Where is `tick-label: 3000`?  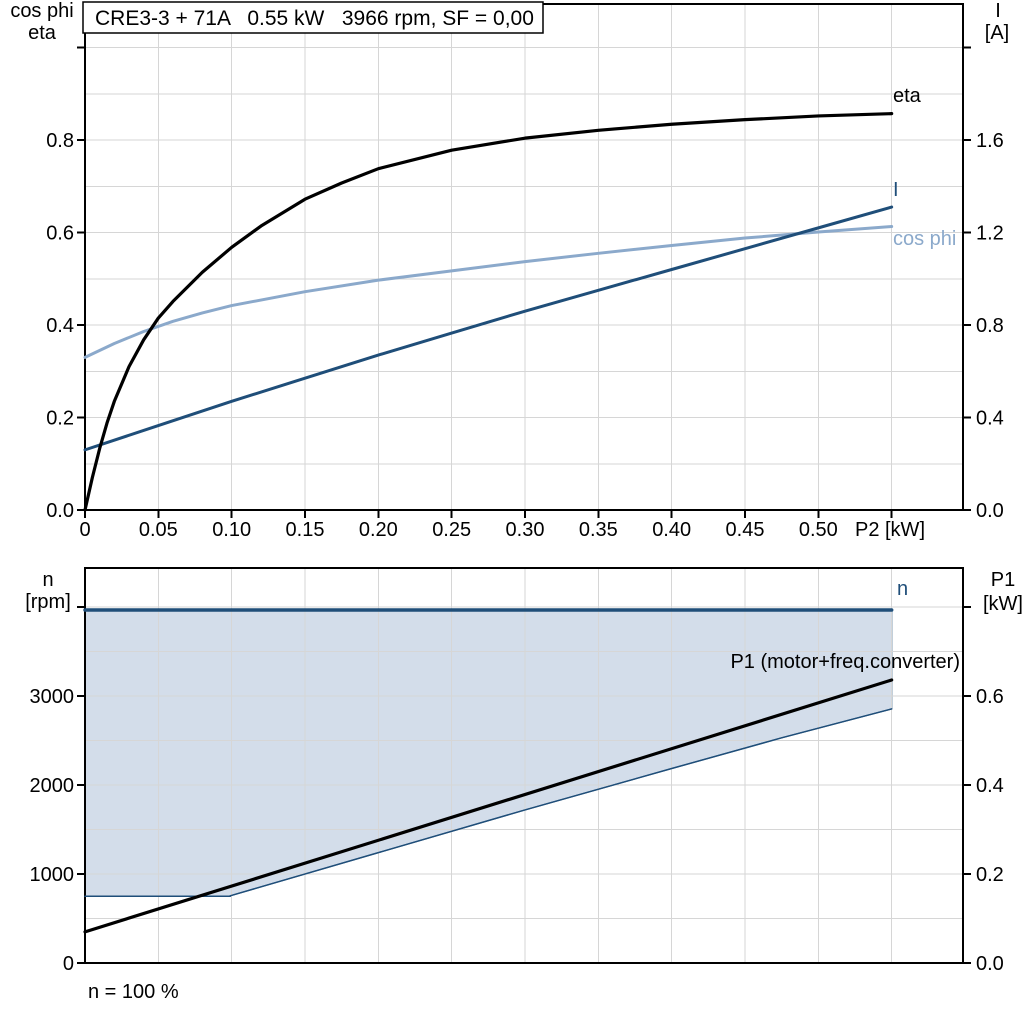
tick-label: 3000 is located at coordinates (52, 697).